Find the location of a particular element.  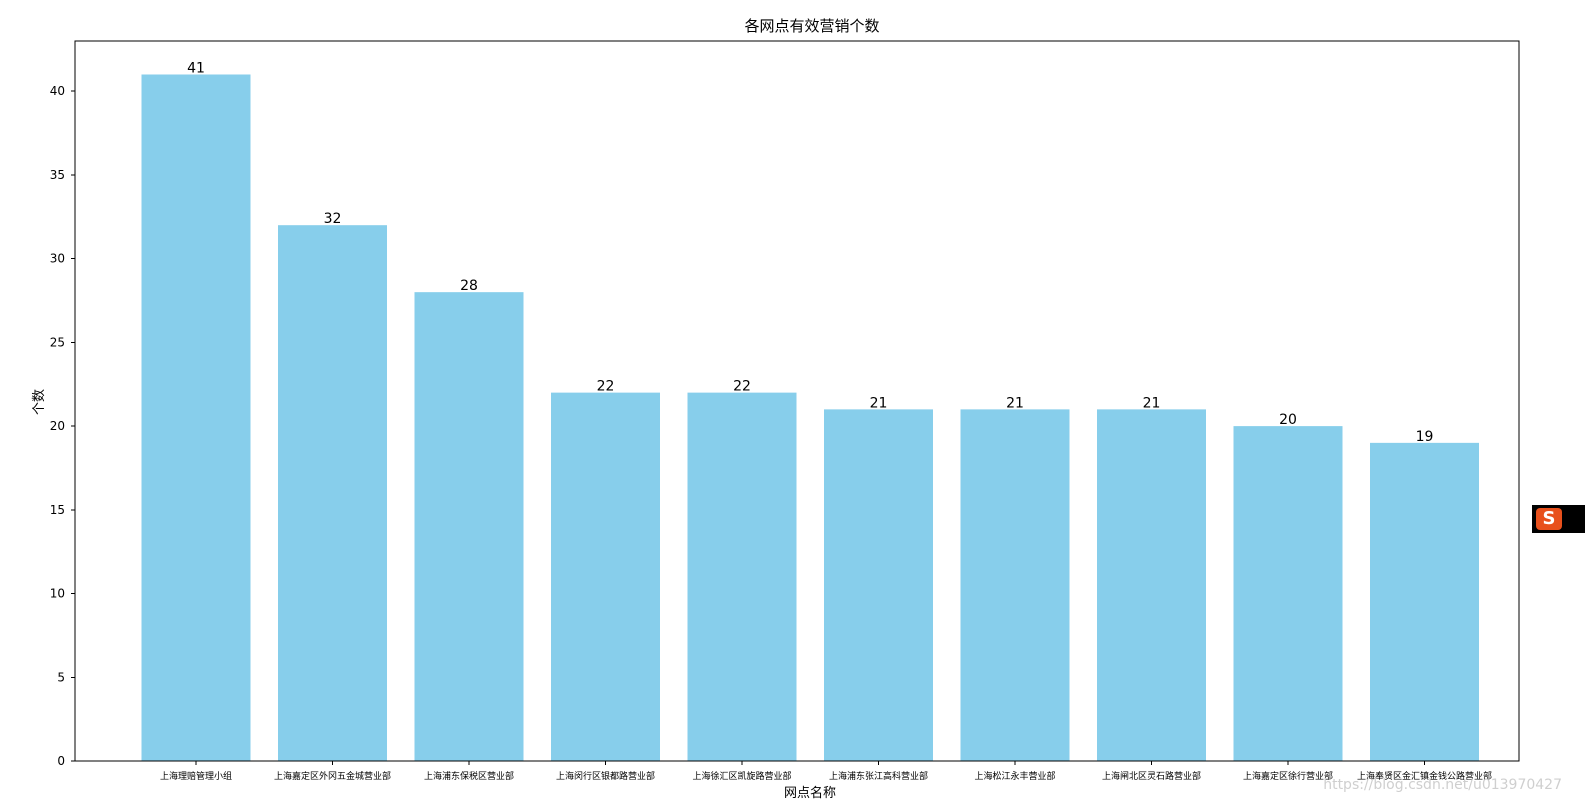

bar-value-label: 19 is located at coordinates (1425, 437).